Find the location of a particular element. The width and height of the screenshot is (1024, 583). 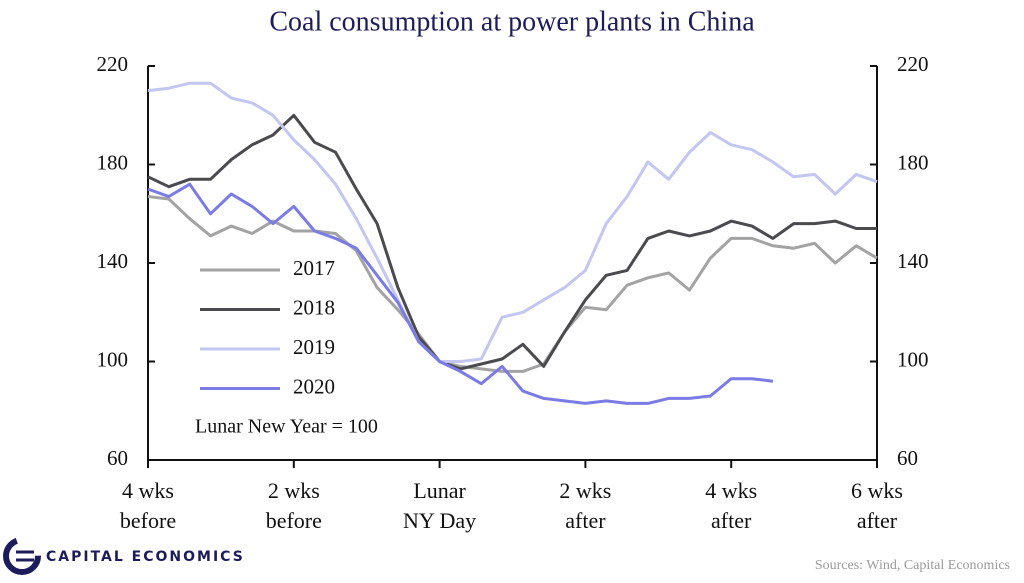

logo-mark is located at coordinates (22, 556).